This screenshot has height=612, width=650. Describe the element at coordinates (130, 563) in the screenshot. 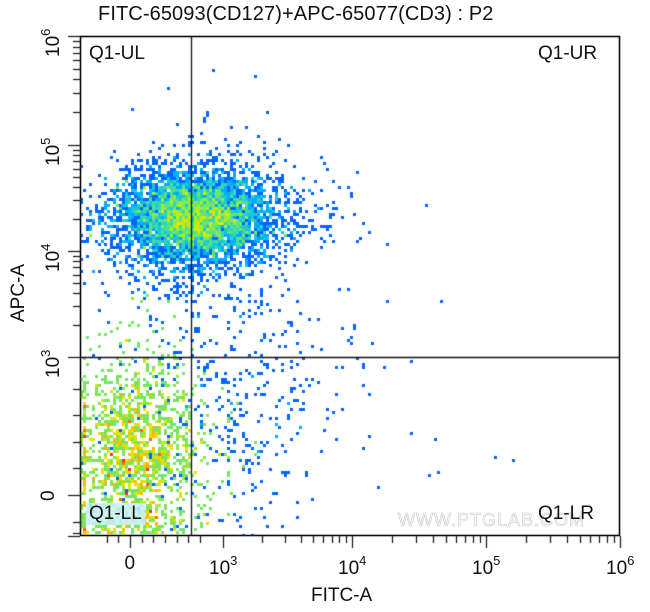

I see `x-tick-label: 0` at that location.